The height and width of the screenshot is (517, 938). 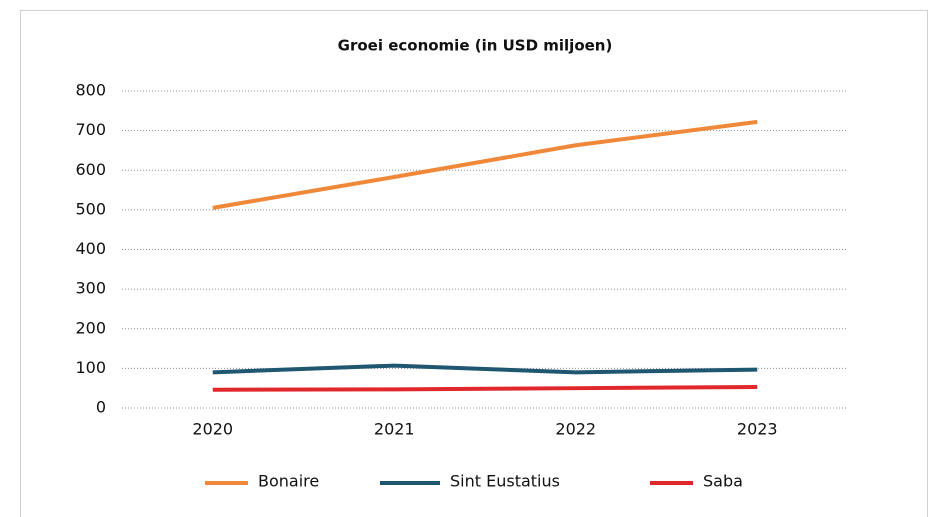 What do you see at coordinates (394, 429) in the screenshot?
I see `x-tick-label: 2021` at bounding box center [394, 429].